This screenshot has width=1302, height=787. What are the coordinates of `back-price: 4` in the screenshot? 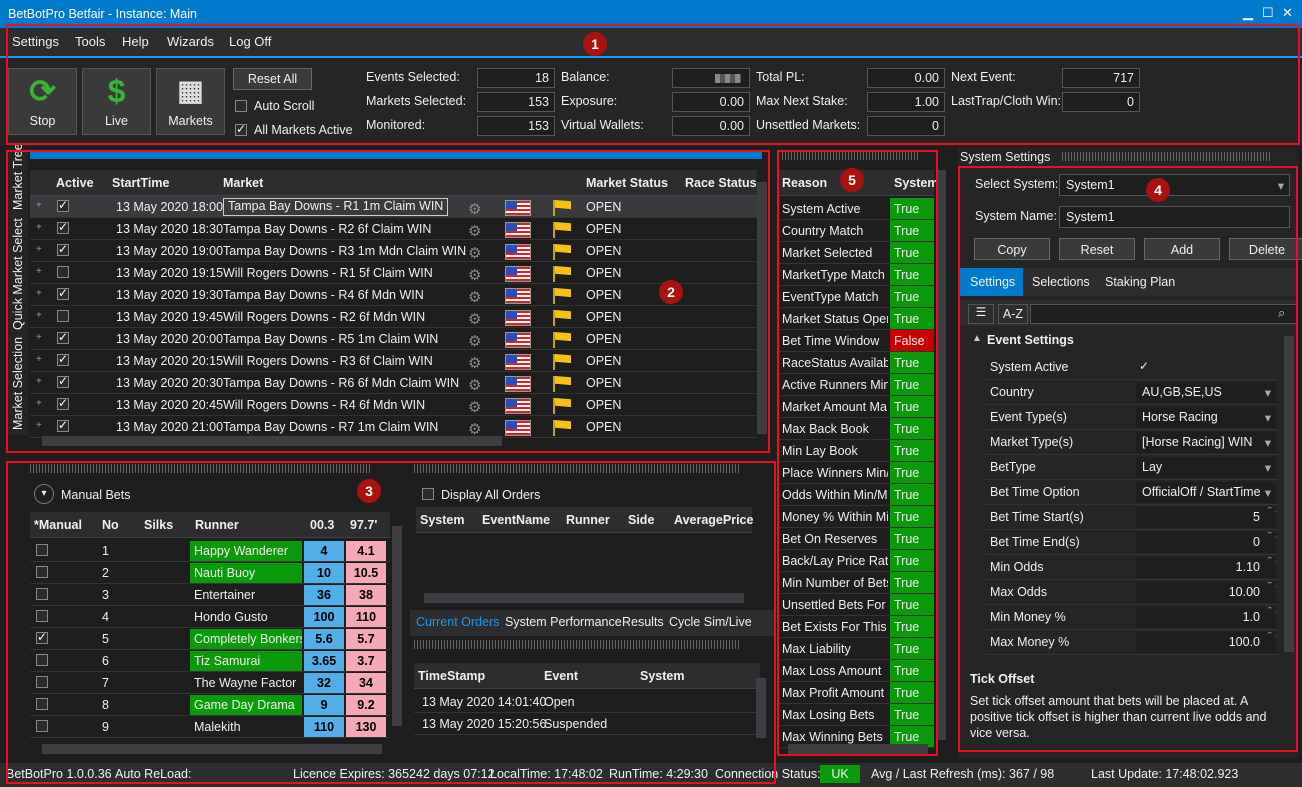 It's located at (324, 551).